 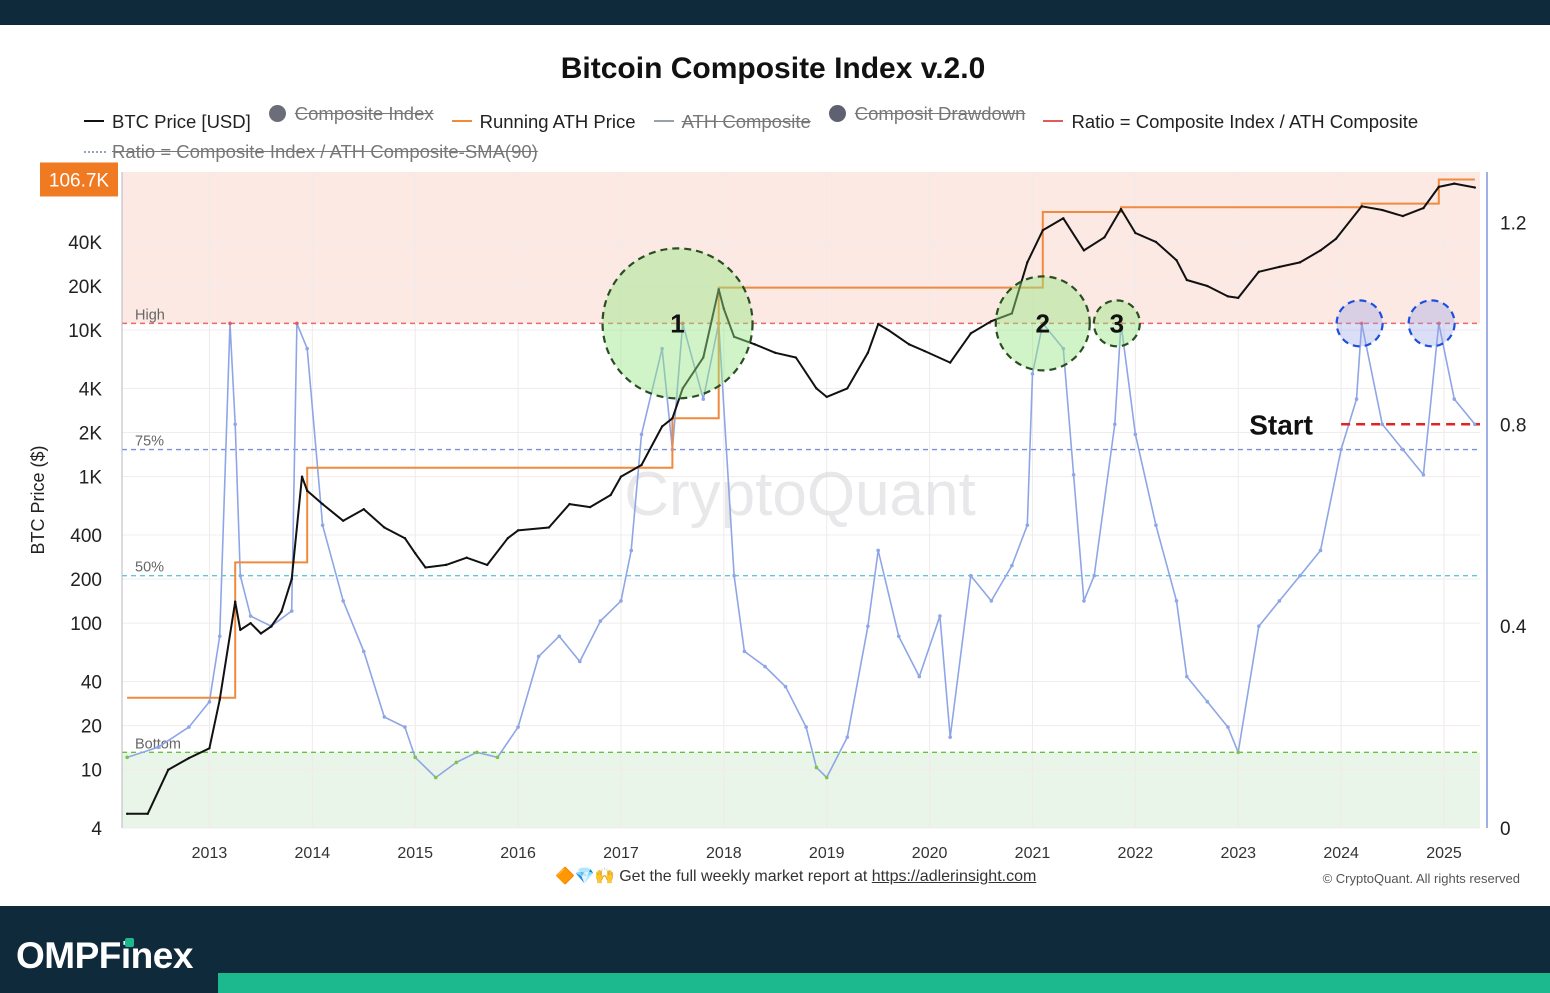 I want to click on legend-item-4: Composit Drawdown, so click(x=927, y=113).